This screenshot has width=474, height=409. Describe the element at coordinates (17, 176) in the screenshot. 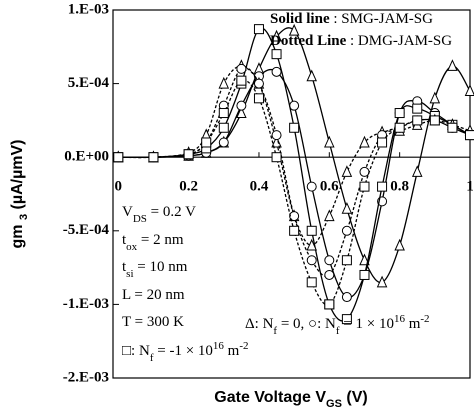

I see `text-part: (µA/µmV)` at that location.